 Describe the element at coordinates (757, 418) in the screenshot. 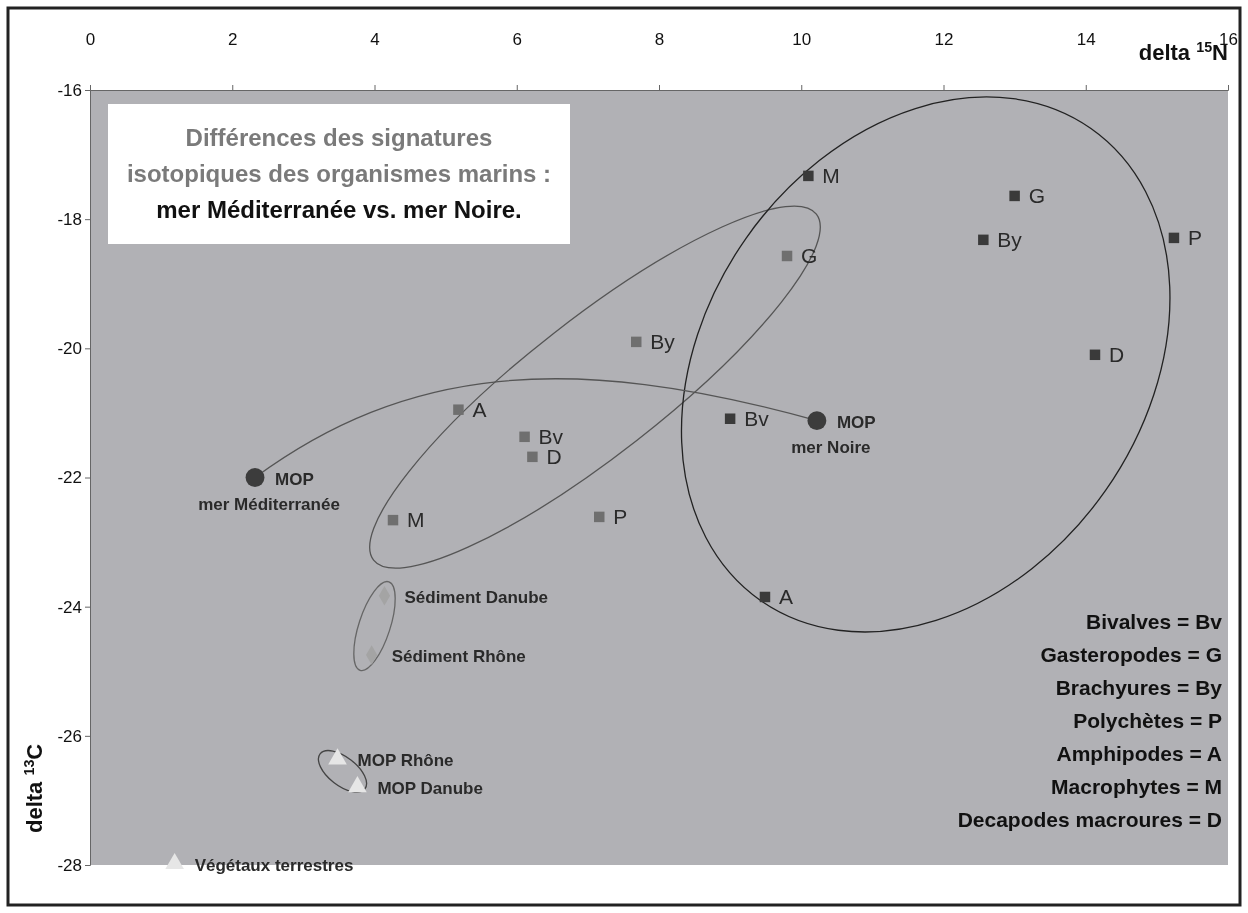

I see `annotation: Bv` at that location.